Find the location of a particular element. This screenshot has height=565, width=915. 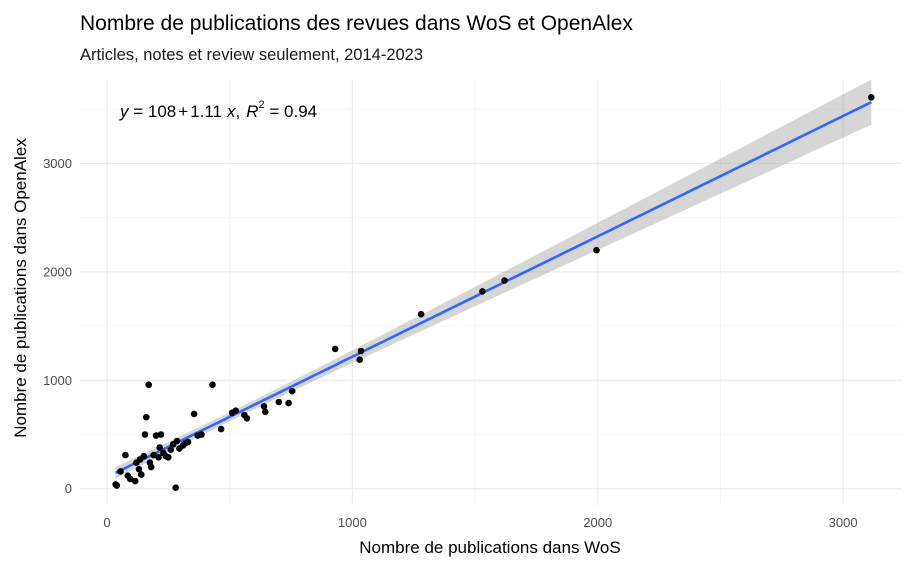

eq-r-squared-exponent: 2 is located at coordinates (262, 105).